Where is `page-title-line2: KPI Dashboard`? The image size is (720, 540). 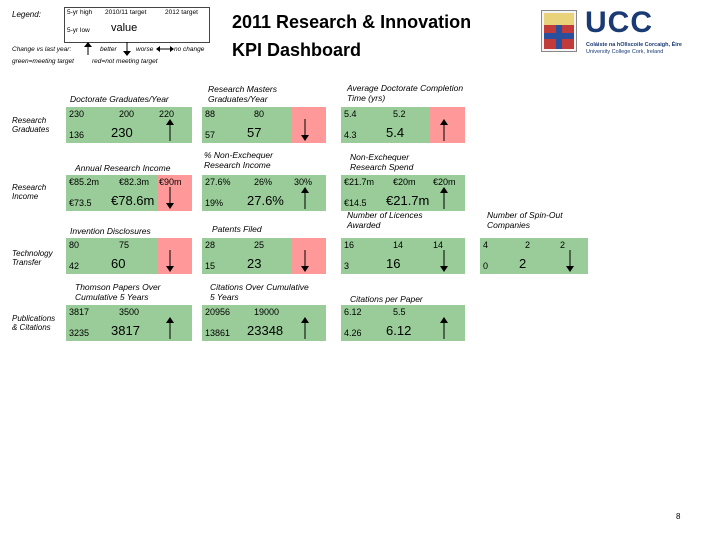
page-title-line2: KPI Dashboard is located at coordinates (297, 50).